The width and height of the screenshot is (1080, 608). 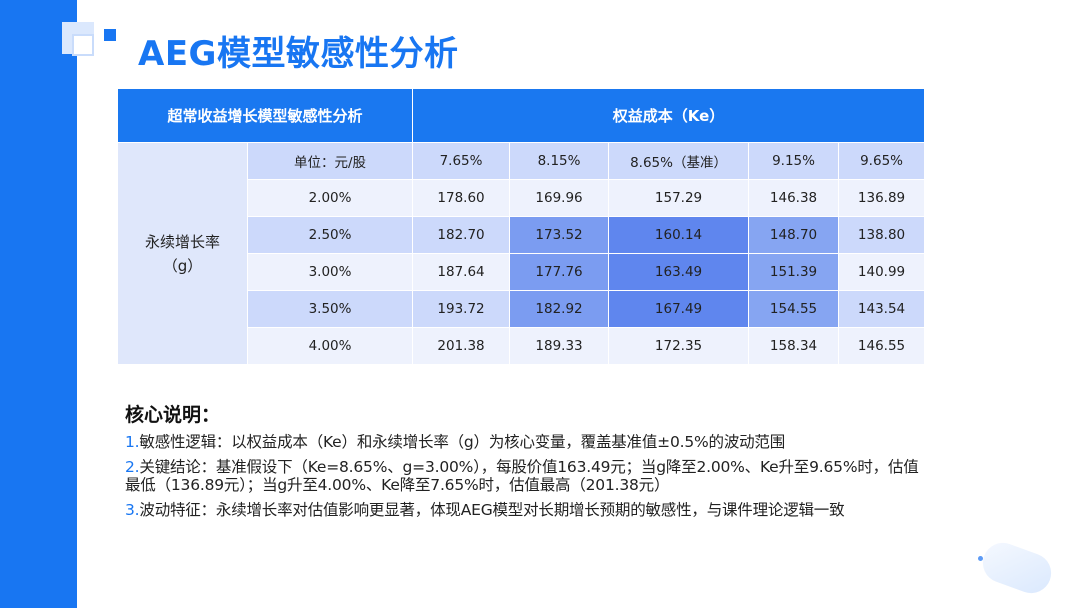 What do you see at coordinates (461, 235) in the screenshot?
I see `table-cell: 182.70` at bounding box center [461, 235].